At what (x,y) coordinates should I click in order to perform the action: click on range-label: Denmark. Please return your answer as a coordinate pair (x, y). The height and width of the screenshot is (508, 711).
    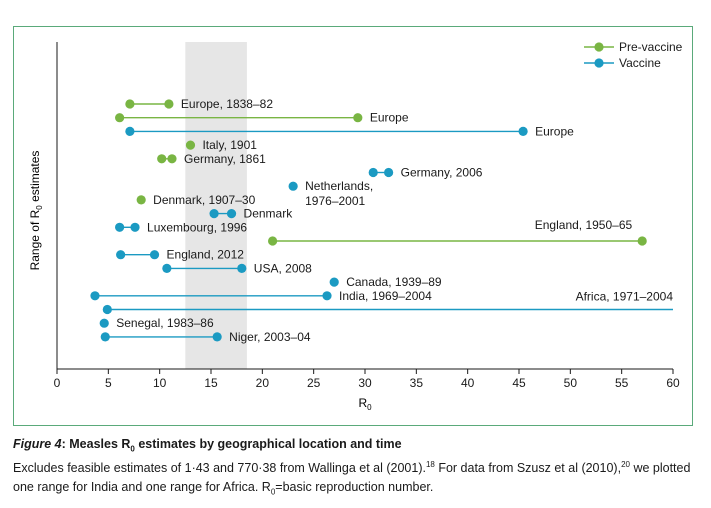
    Looking at the image, I should click on (269, 214).